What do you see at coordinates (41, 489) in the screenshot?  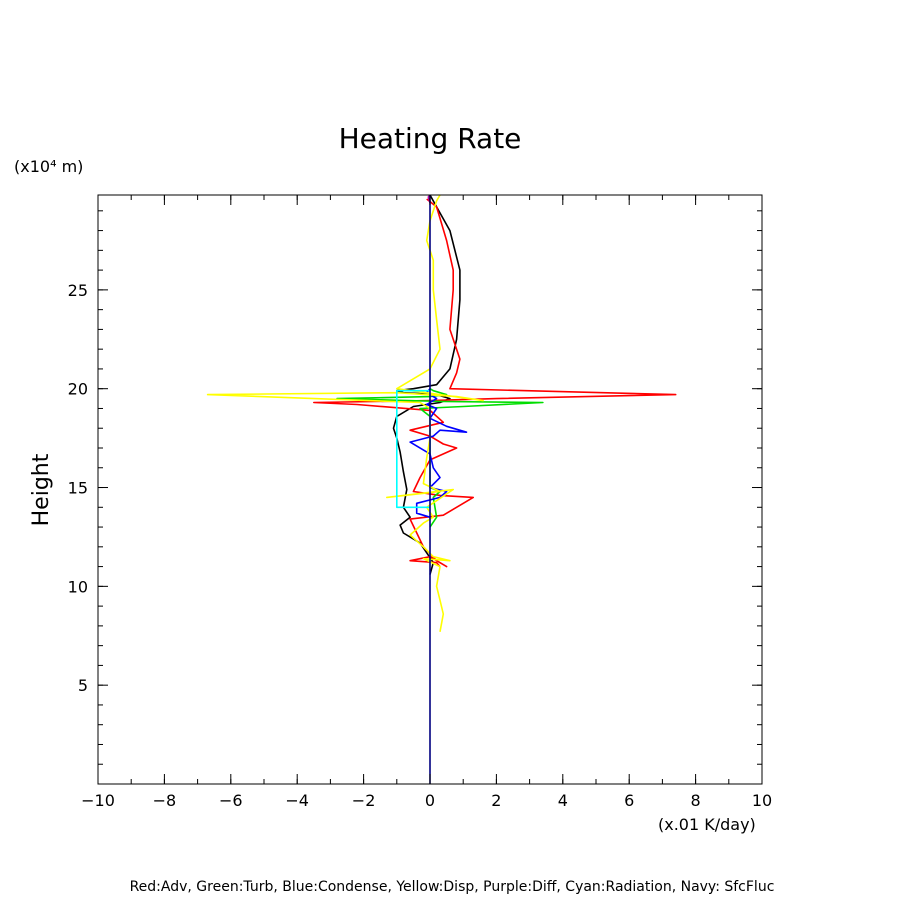 I see `y-axis-label: Height` at bounding box center [41, 489].